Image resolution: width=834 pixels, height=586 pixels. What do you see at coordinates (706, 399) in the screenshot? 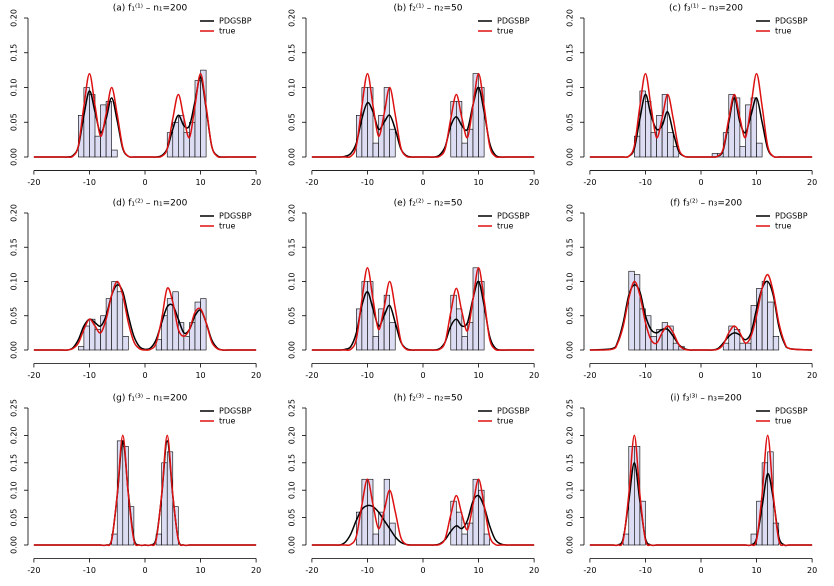
I see `panel-title: (i) f₃⁽³⁾ – n₃=200` at bounding box center [706, 399].